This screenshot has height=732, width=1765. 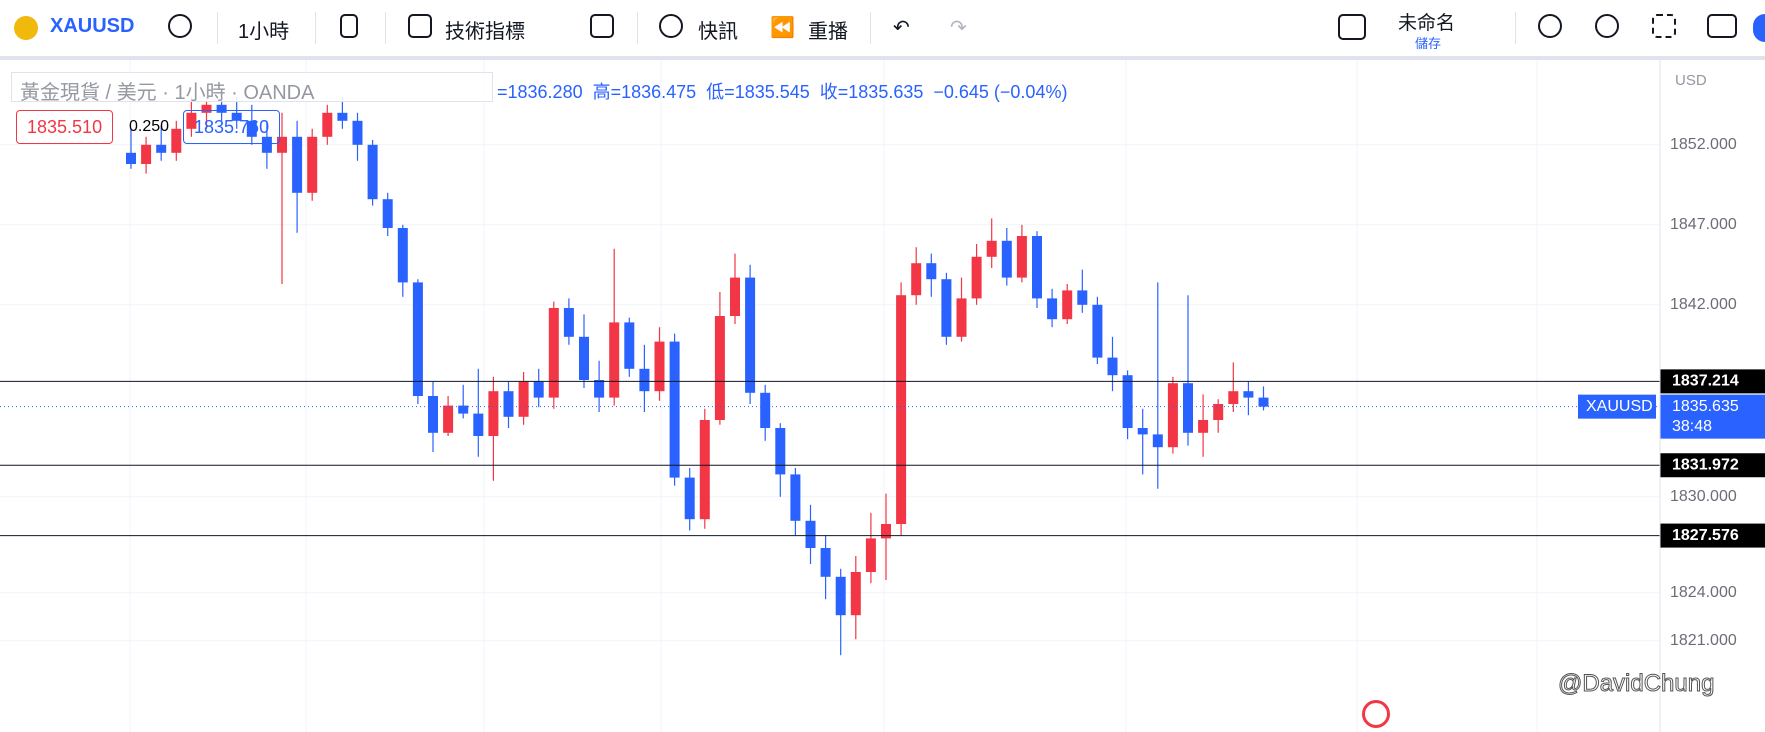 I want to click on hline-label: 1831.972, so click(x=1705, y=464).